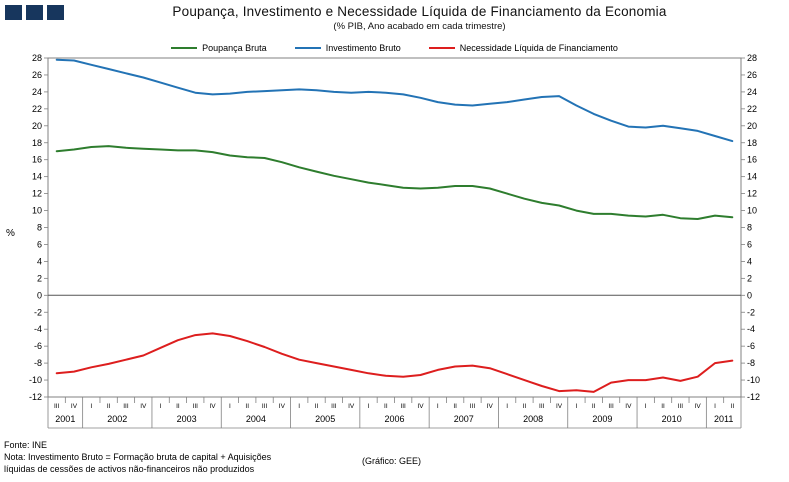 This screenshot has width=789, height=482. What do you see at coordinates (39, 261) in the screenshot?
I see `y-tick-label-left: 4` at bounding box center [39, 261].